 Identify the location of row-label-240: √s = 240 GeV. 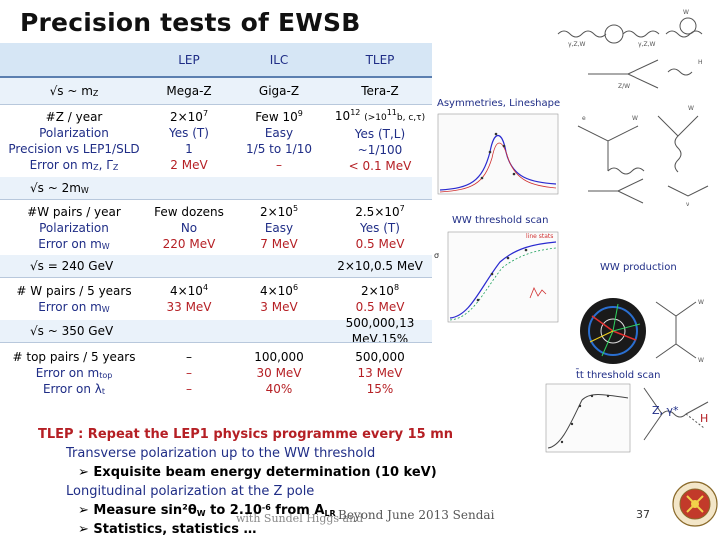
(72, 266).